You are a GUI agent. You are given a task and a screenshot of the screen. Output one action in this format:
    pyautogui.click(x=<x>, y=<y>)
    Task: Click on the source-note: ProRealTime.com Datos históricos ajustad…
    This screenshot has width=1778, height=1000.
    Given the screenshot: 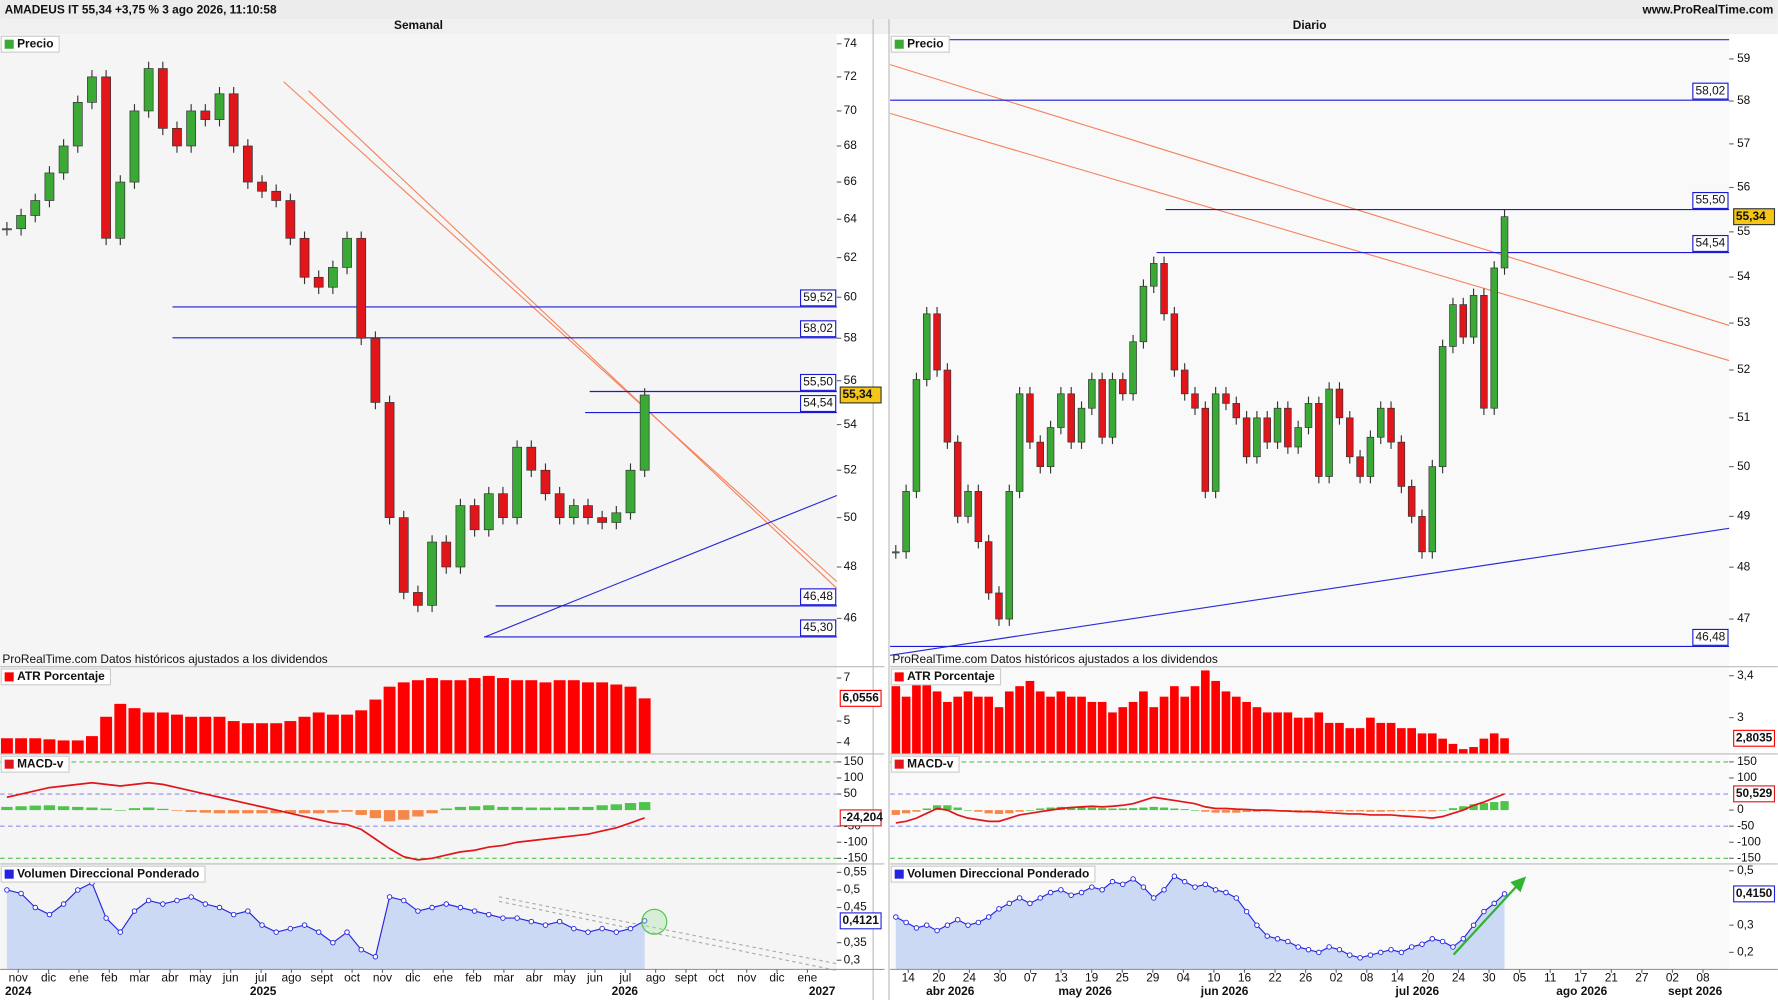 What is the action you would take?
    pyautogui.click(x=1054, y=659)
    